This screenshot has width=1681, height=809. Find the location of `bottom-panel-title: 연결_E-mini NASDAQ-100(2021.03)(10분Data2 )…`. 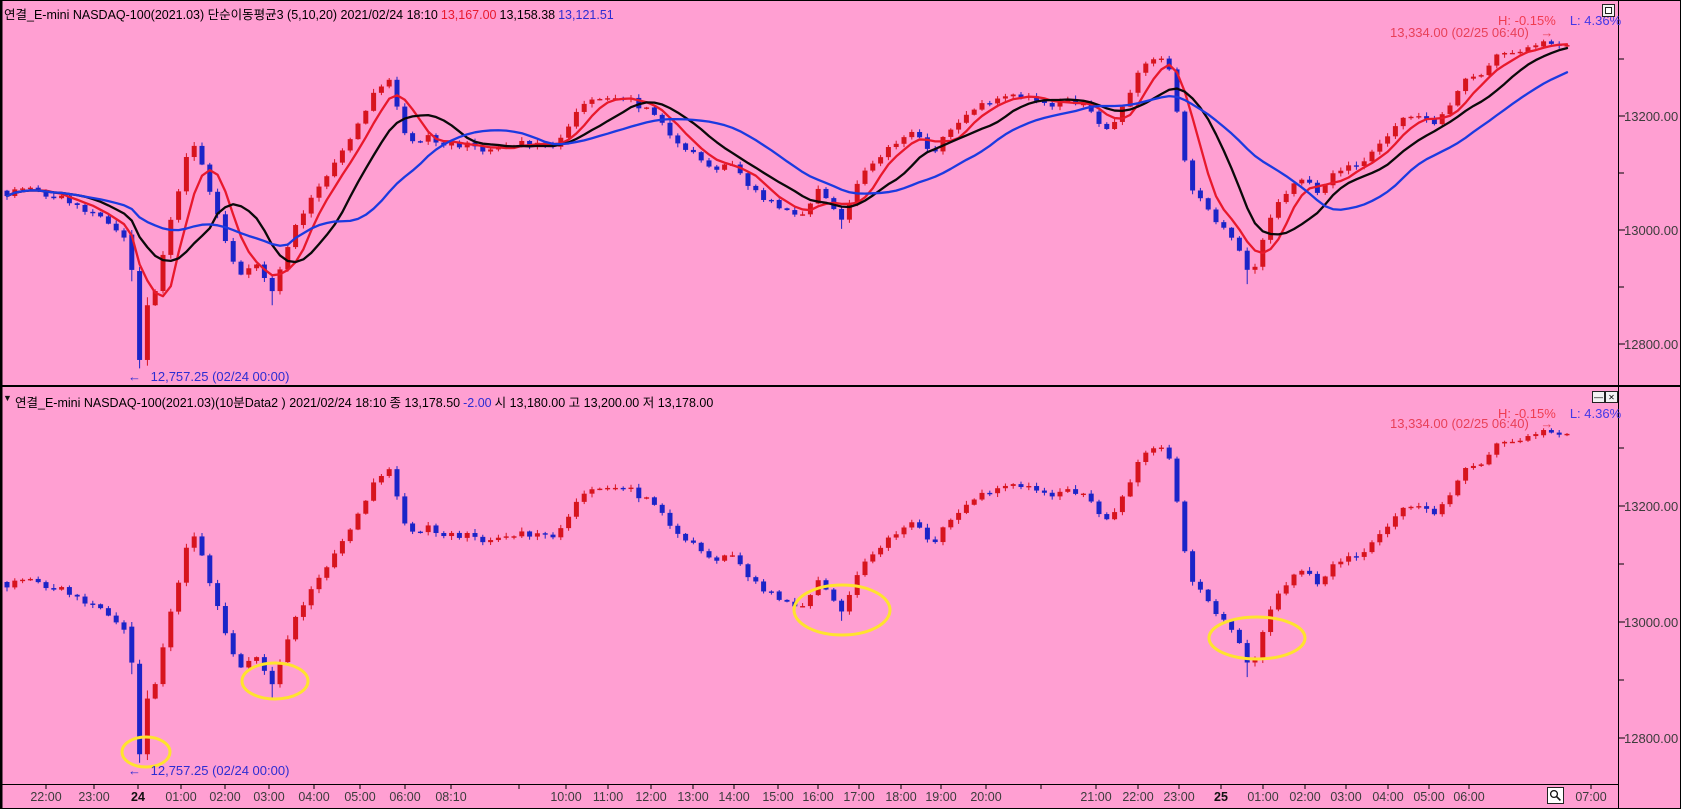

bottom-panel-title: 연결_E-mini NASDAQ-100(2021.03)(10분Data2 )… is located at coordinates (365, 401).